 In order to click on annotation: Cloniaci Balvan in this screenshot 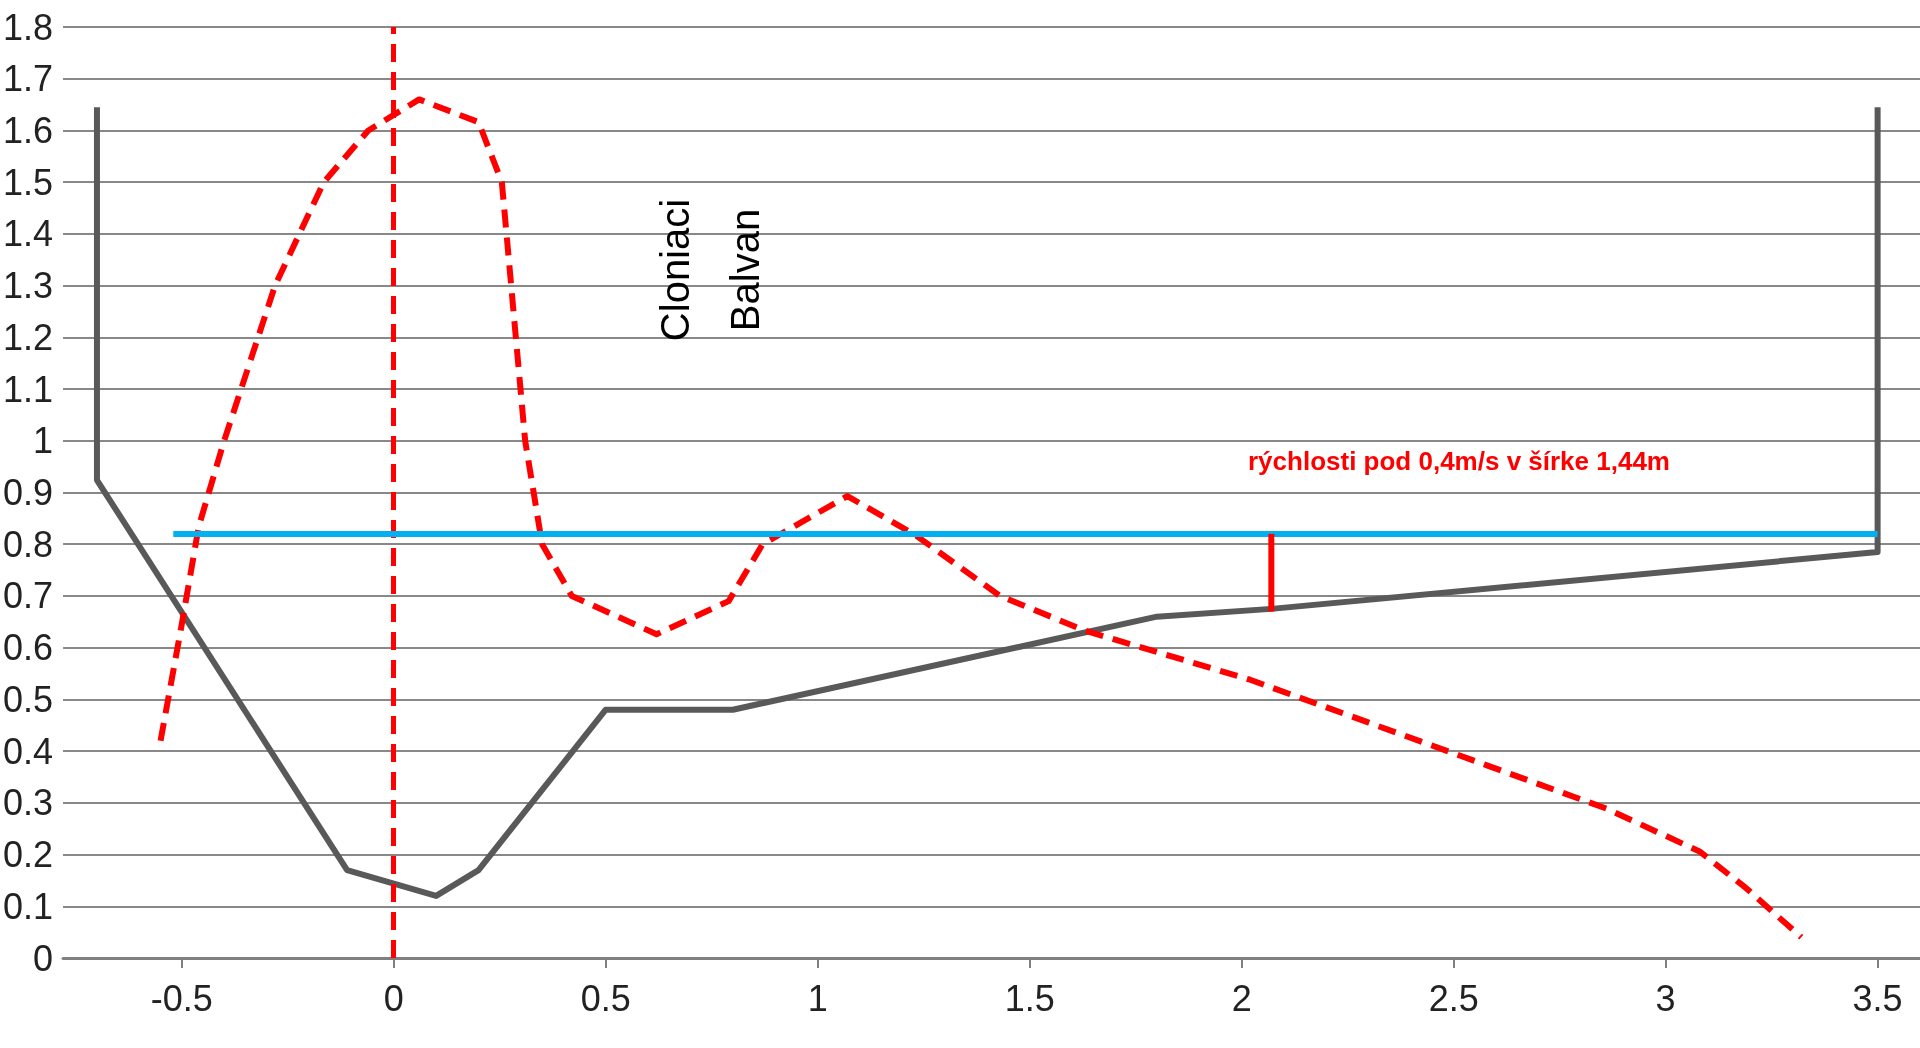, I will do `click(710, 270)`.